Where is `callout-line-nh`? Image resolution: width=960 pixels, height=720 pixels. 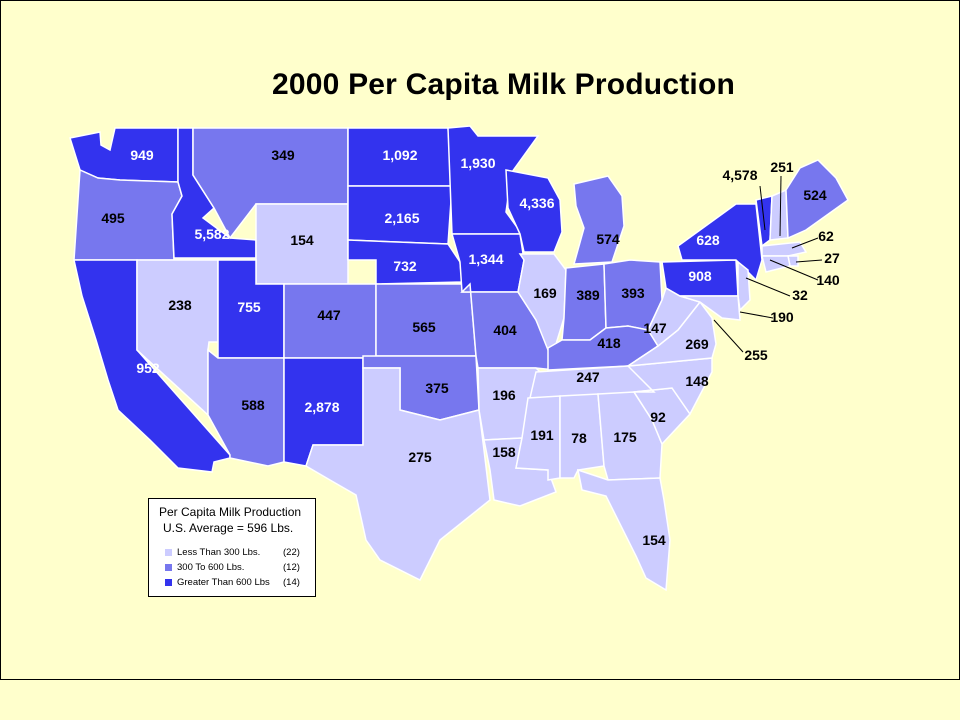
callout-line-nh is located at coordinates (780, 206).